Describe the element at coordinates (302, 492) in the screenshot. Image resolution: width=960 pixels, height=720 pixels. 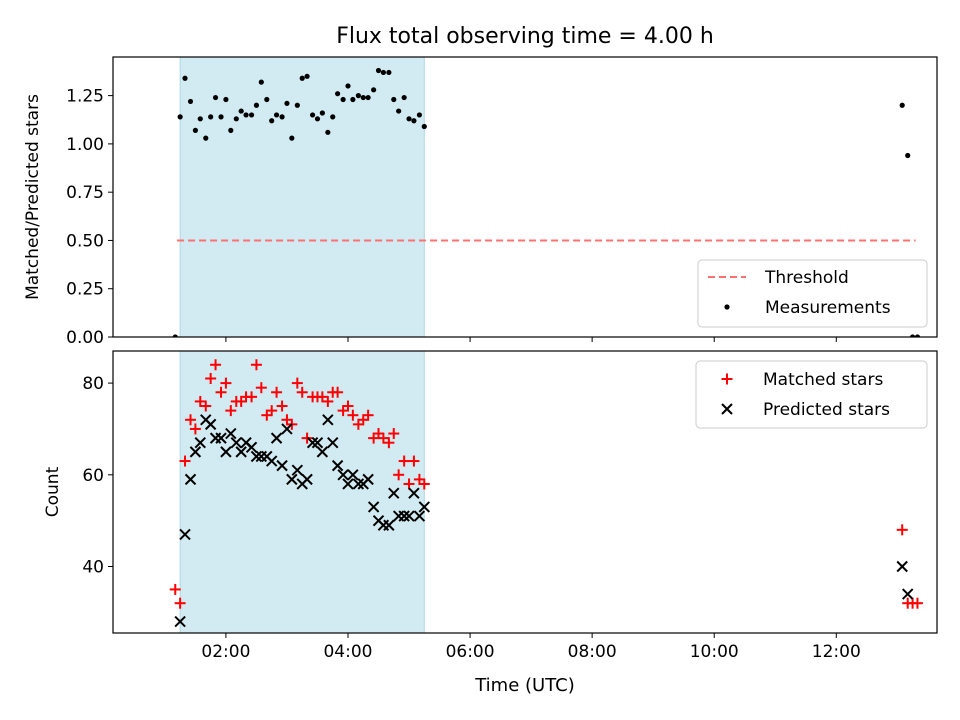
I see `observing-span-shade` at that location.